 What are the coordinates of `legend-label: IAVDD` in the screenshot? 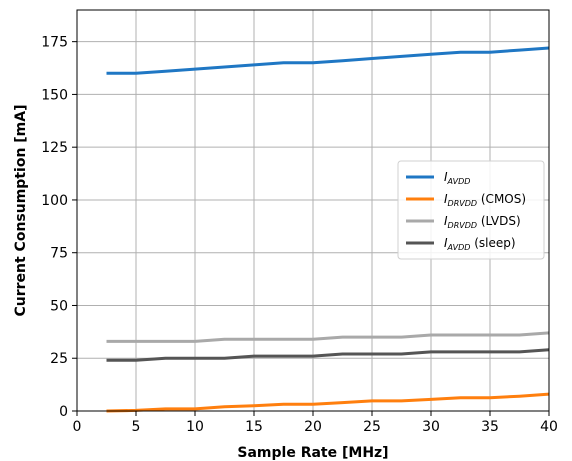 It's located at (457, 178).